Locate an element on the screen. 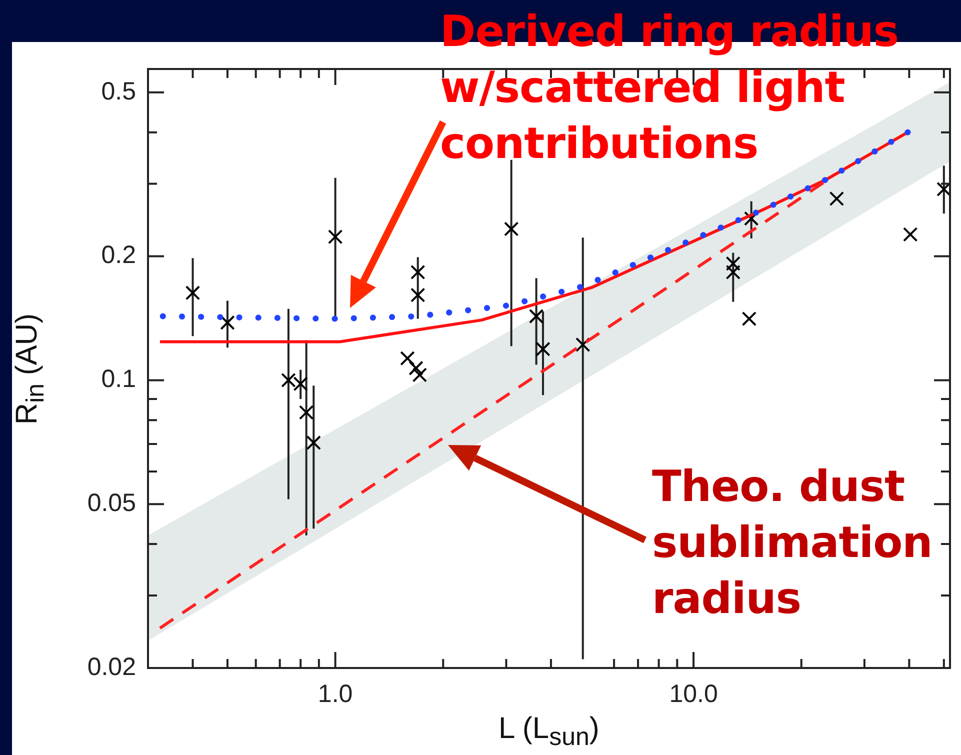 This screenshot has width=961, height=755. annotation: Theo. dust sublimation radius is located at coordinates (793, 543).